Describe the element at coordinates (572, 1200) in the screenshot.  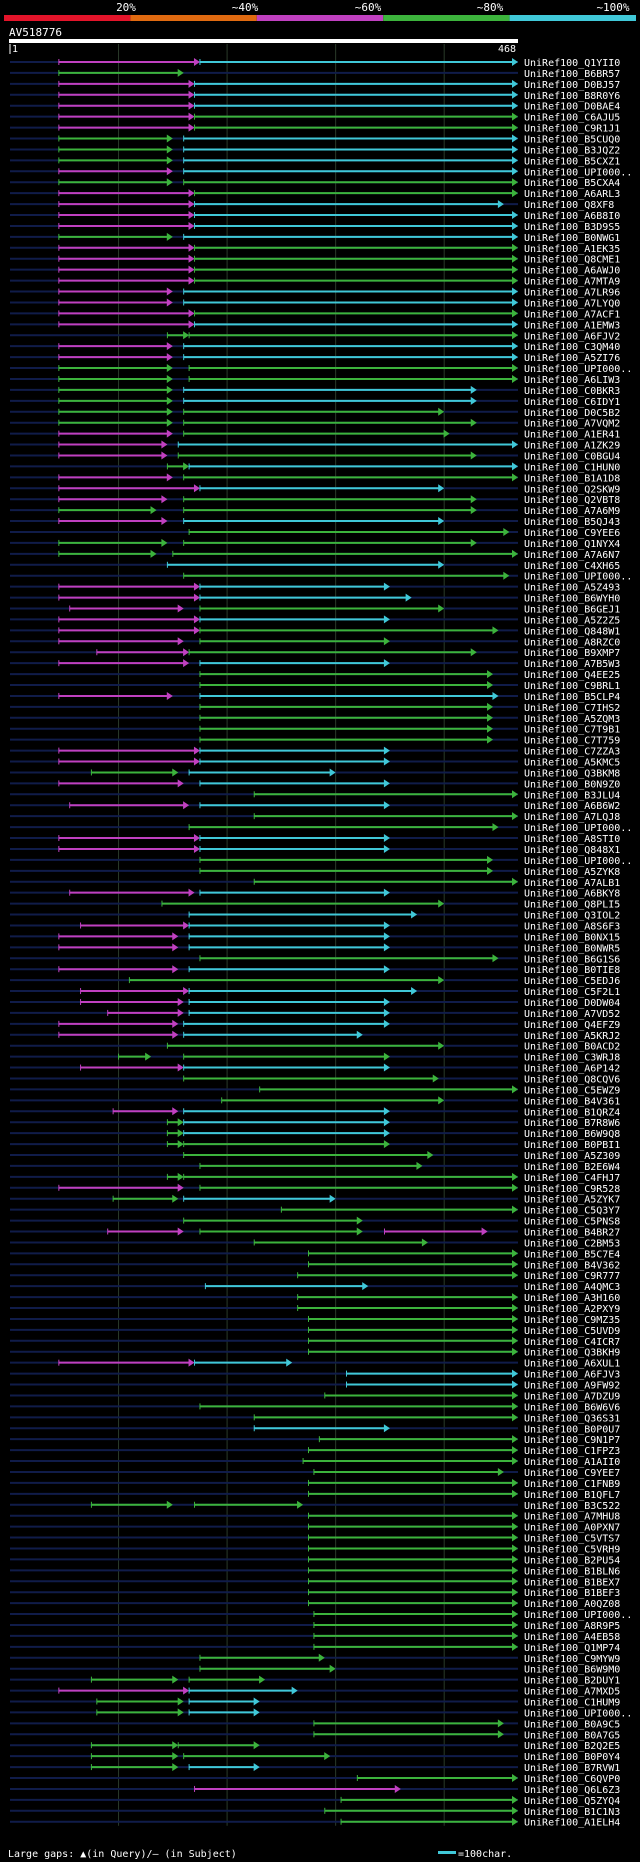
I see `subject-label: UniRef100_A5ZYK7` at that location.